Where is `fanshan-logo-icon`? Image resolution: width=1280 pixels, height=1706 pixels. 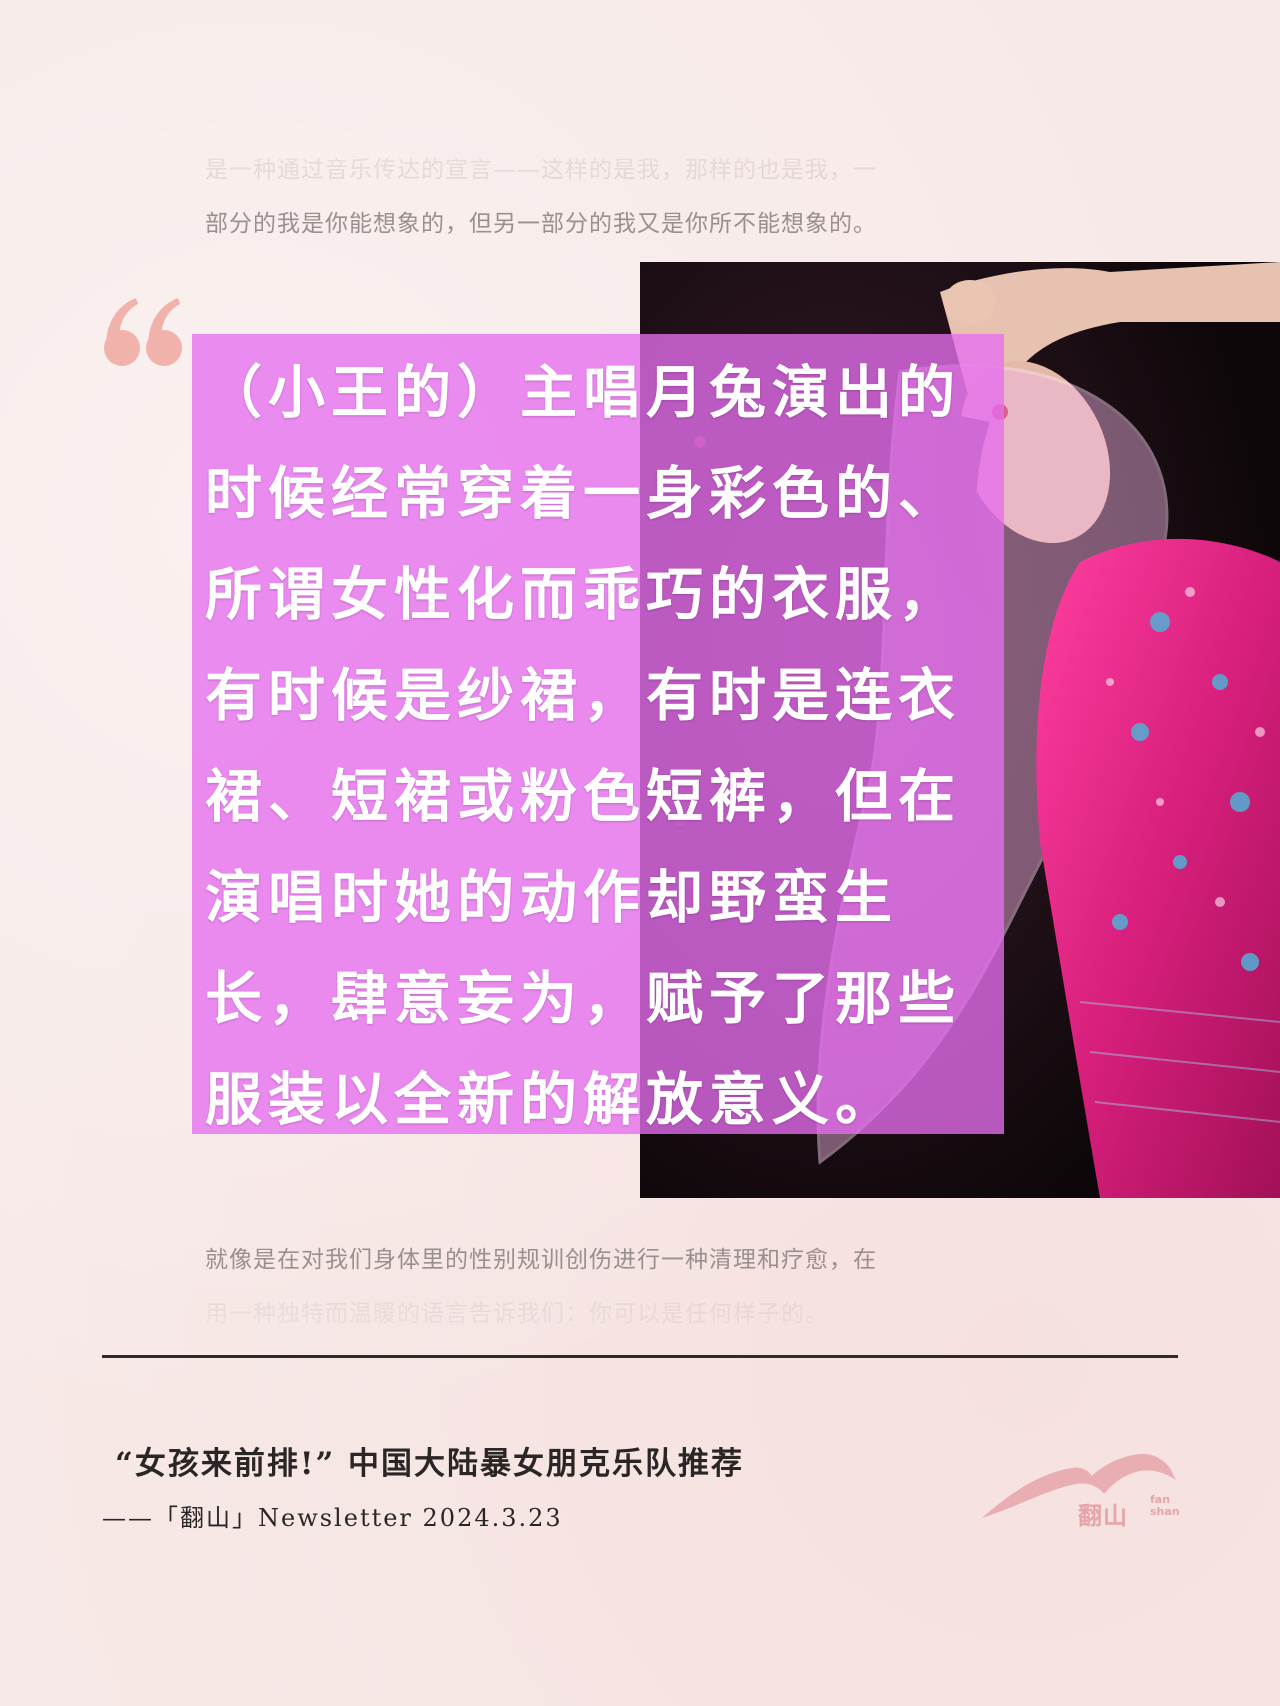
fanshan-logo-icon is located at coordinates (1079, 1485).